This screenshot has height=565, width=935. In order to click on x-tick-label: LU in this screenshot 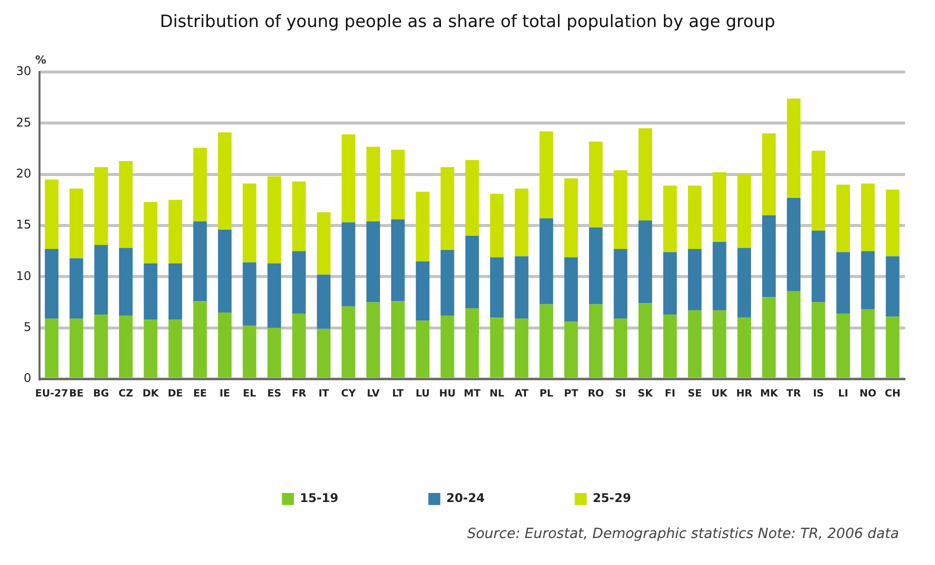, I will do `click(423, 394)`.